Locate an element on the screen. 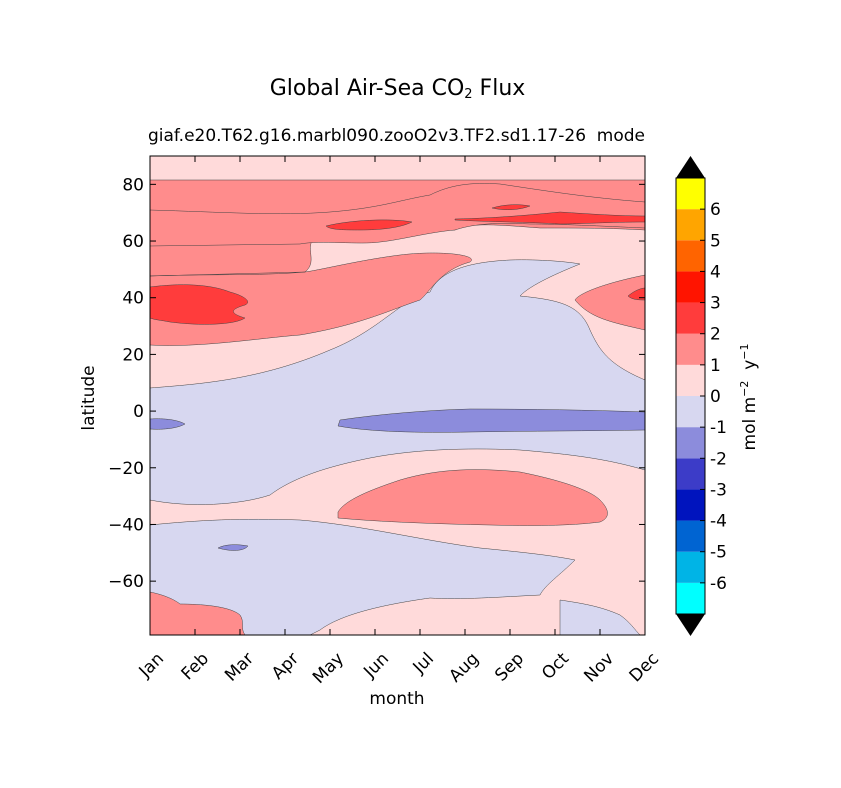 Image resolution: width=841 pixels, height=788 pixels. colorbar-tick-label: -5 is located at coordinates (718, 553).